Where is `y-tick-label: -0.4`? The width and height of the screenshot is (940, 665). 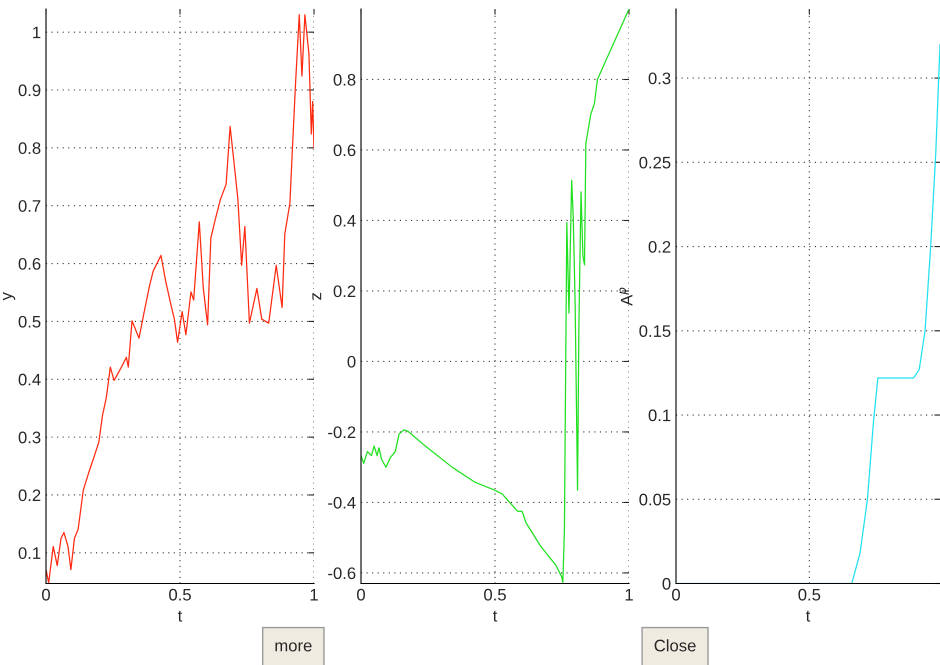
y-tick-label: -0.4 is located at coordinates (342, 502).